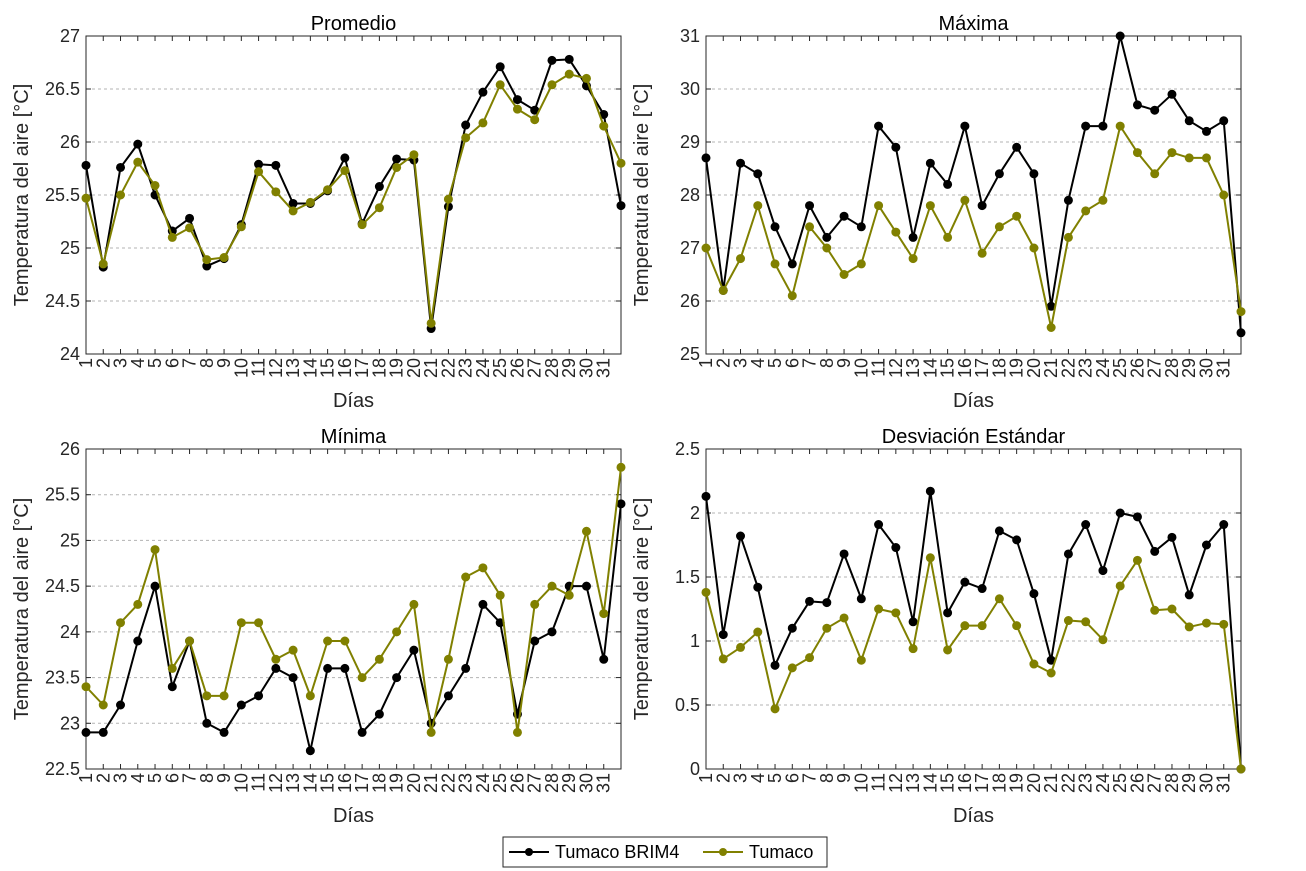 The width and height of the screenshot is (1306, 871). Describe the element at coordinates (844, 363) in the screenshot. I see `x-tick-label: 9` at that location.